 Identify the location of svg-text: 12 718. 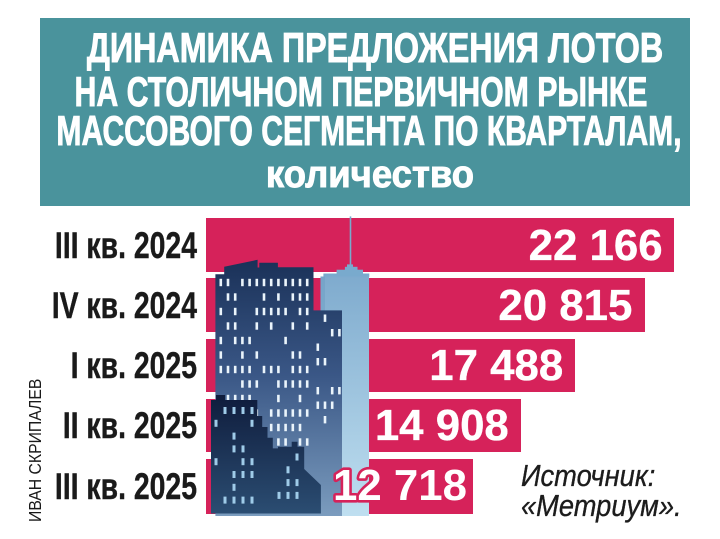
(400, 485).